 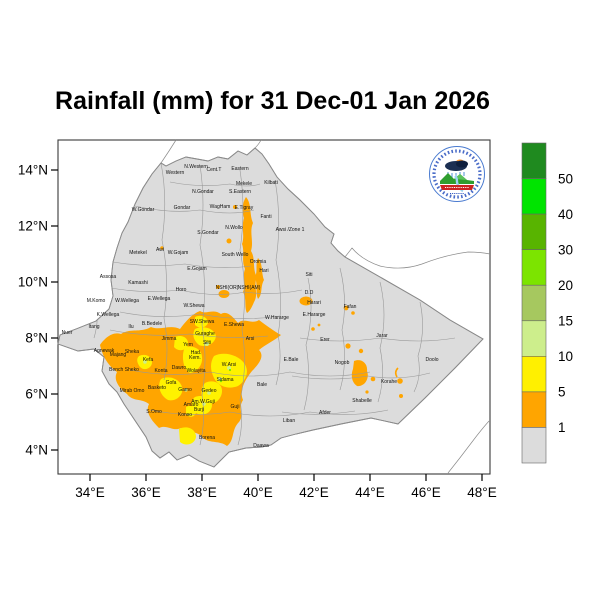 I want to click on region-label: Wolayita, so click(x=195, y=371).